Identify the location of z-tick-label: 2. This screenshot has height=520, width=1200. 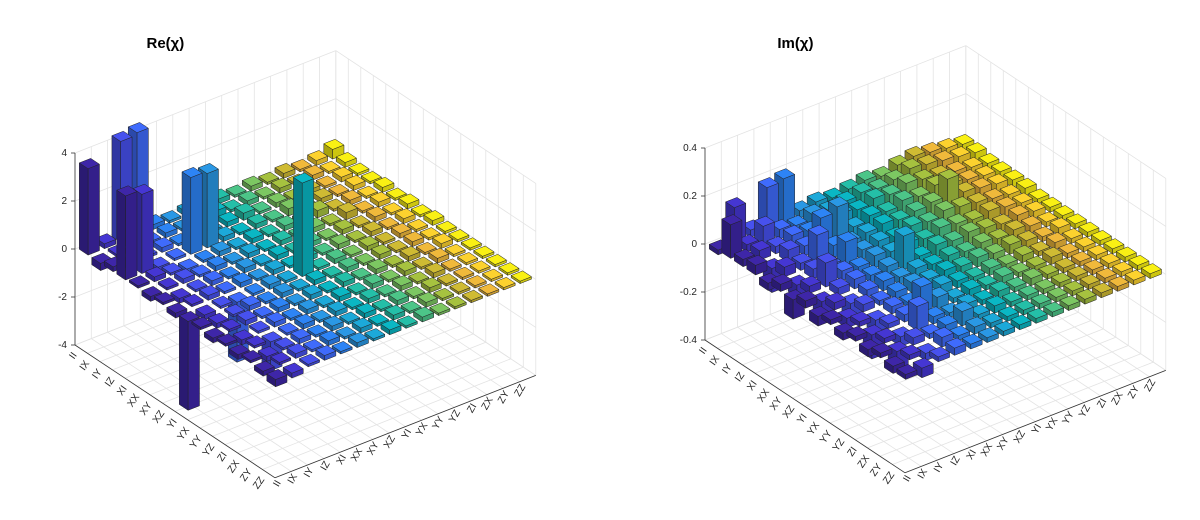
(64, 201).